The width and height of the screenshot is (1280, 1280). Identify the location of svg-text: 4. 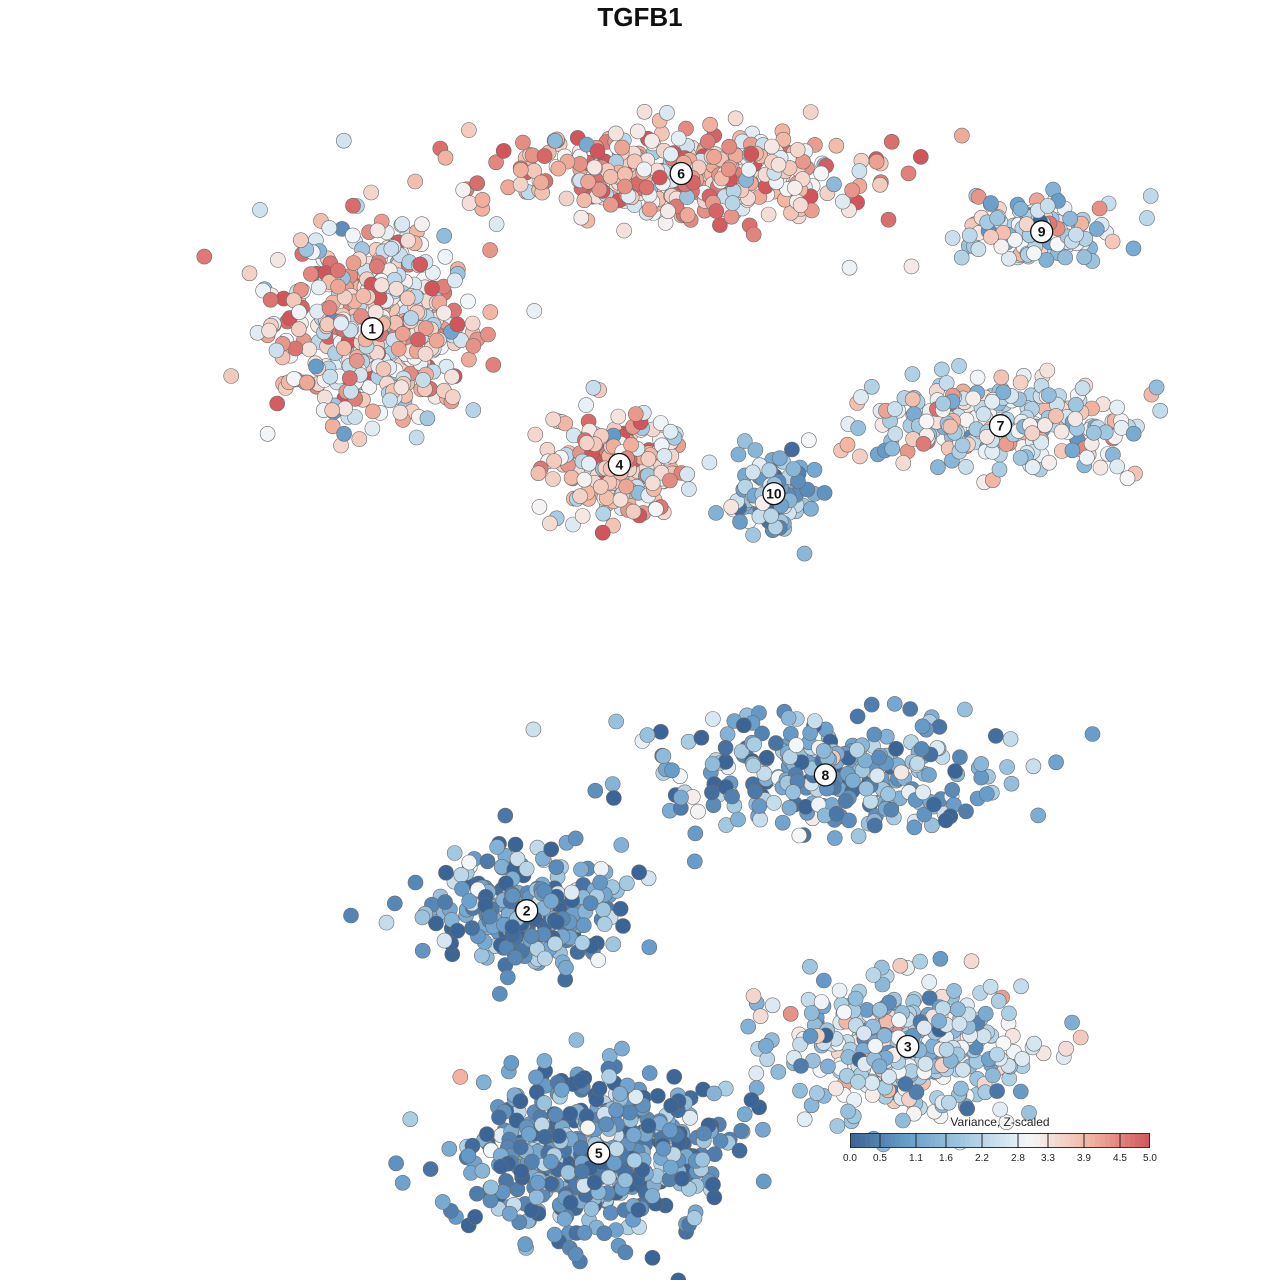
(620, 465).